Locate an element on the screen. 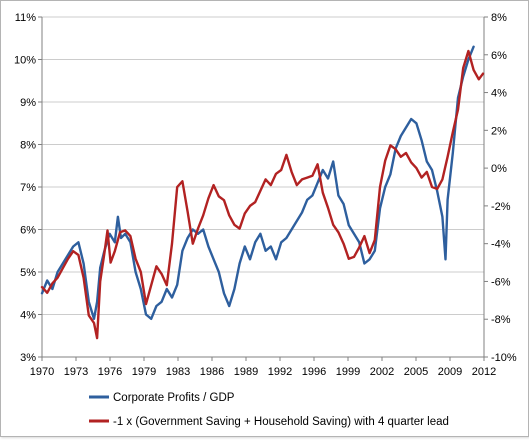  right-y-tick-label: -8% is located at coordinates (501, 320).